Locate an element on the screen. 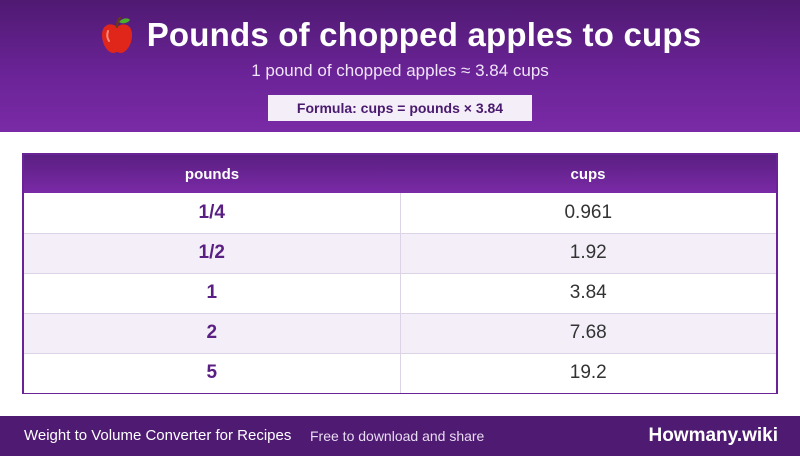  title-row: Pounds of chopped apples to cups is located at coordinates (400, 35).